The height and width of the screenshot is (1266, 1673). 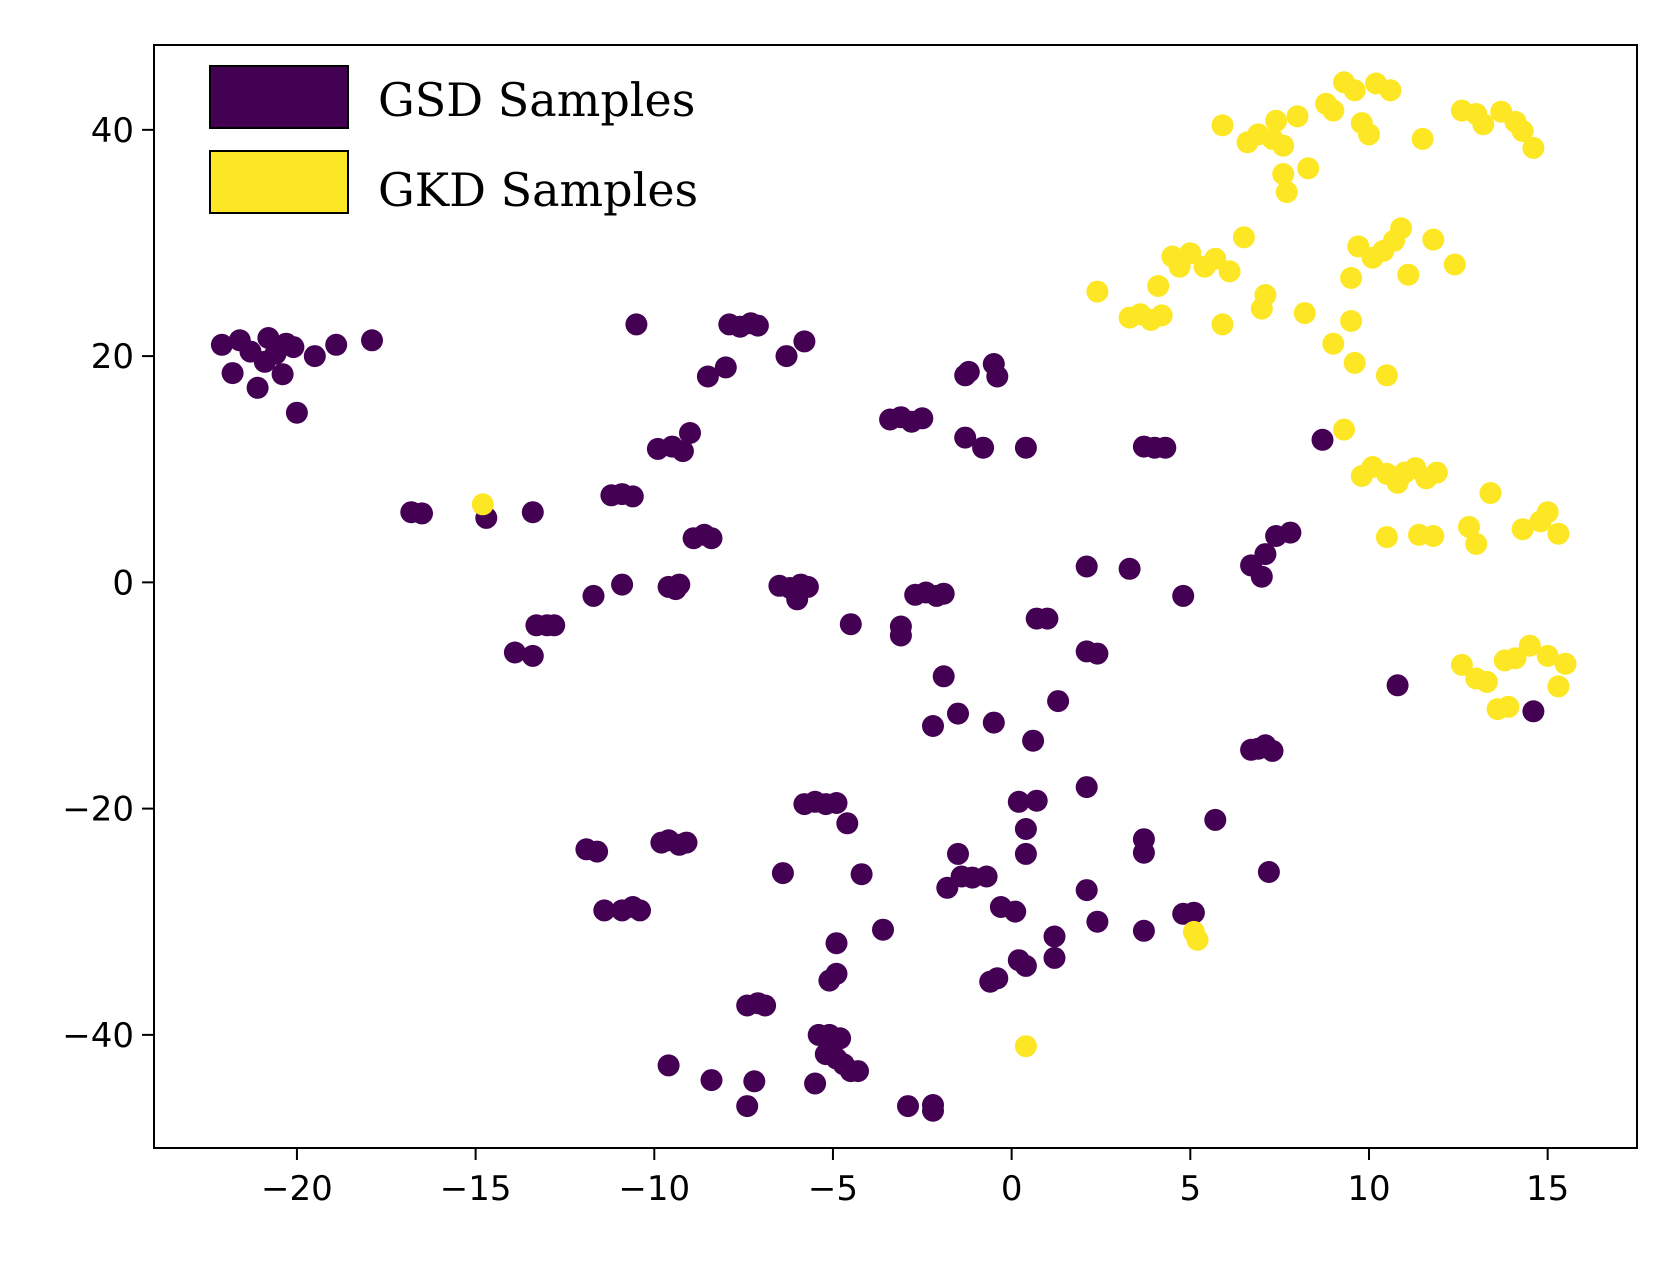 I want to click on x-tick-label: −15, so click(x=476, y=1189).